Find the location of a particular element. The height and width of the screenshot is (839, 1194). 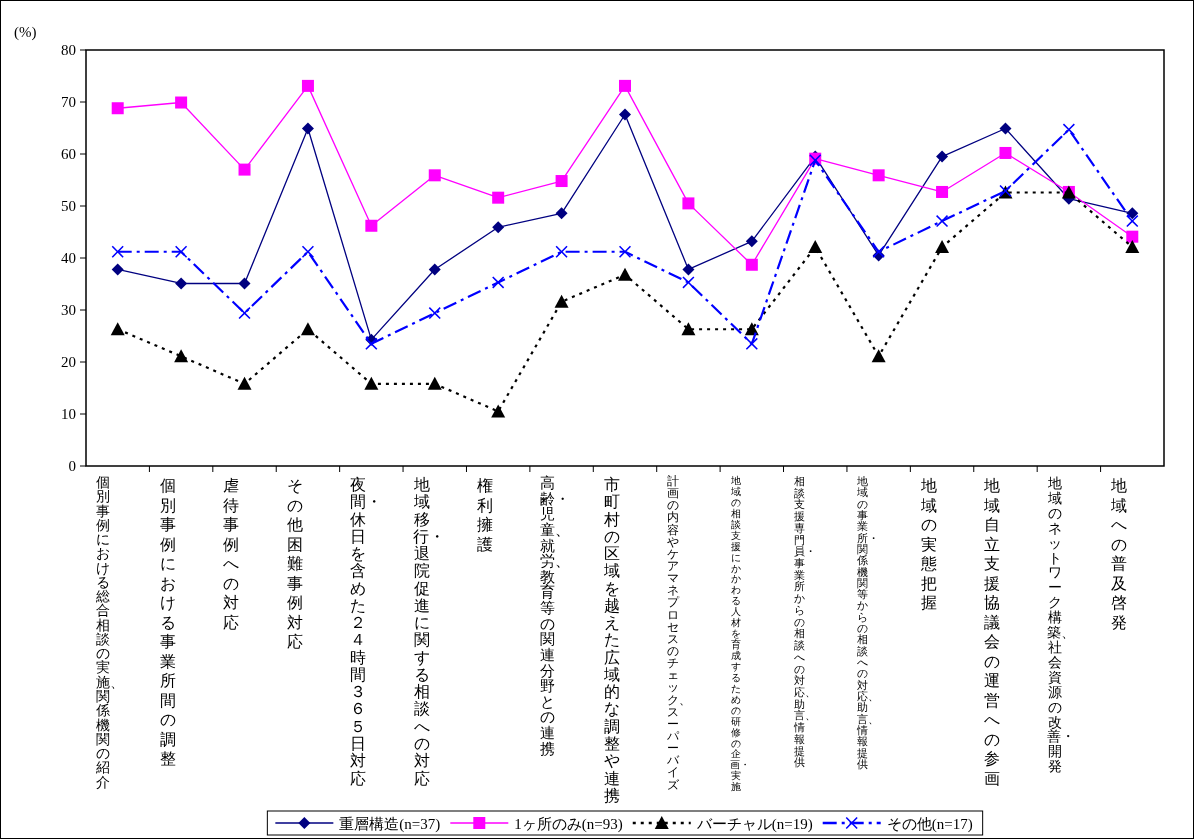

x-tick-label: 地域への普及啓発 is located at coordinates (1119, 554).